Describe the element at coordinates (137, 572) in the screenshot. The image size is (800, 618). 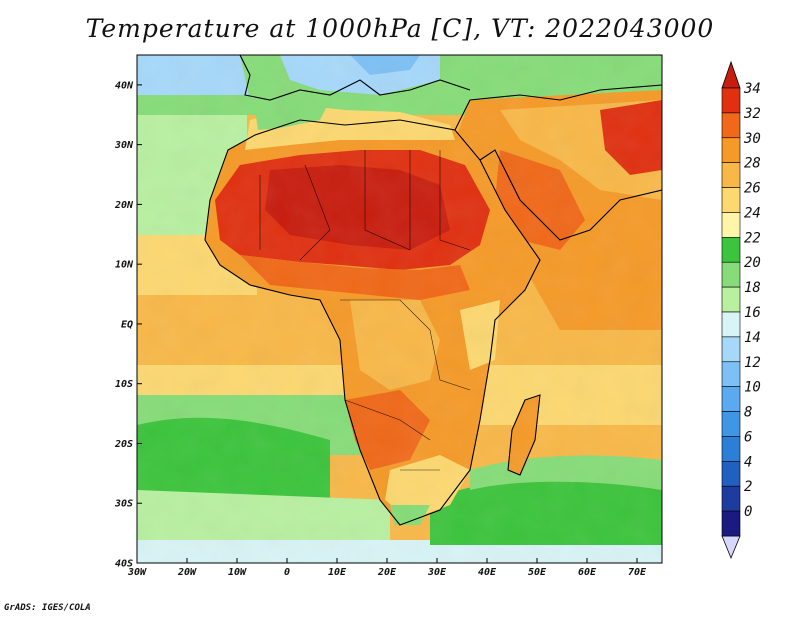
I see `lon-tick-label: 30W` at that location.